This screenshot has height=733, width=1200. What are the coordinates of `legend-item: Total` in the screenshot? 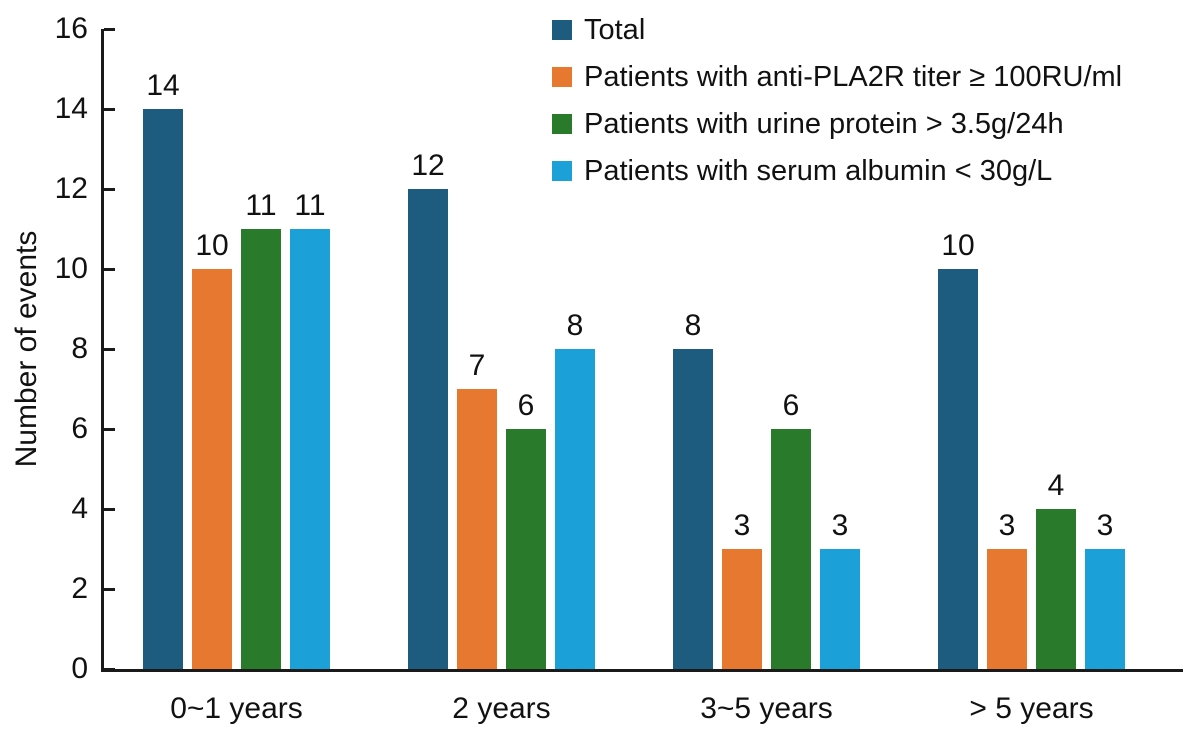 It's located at (837, 30).